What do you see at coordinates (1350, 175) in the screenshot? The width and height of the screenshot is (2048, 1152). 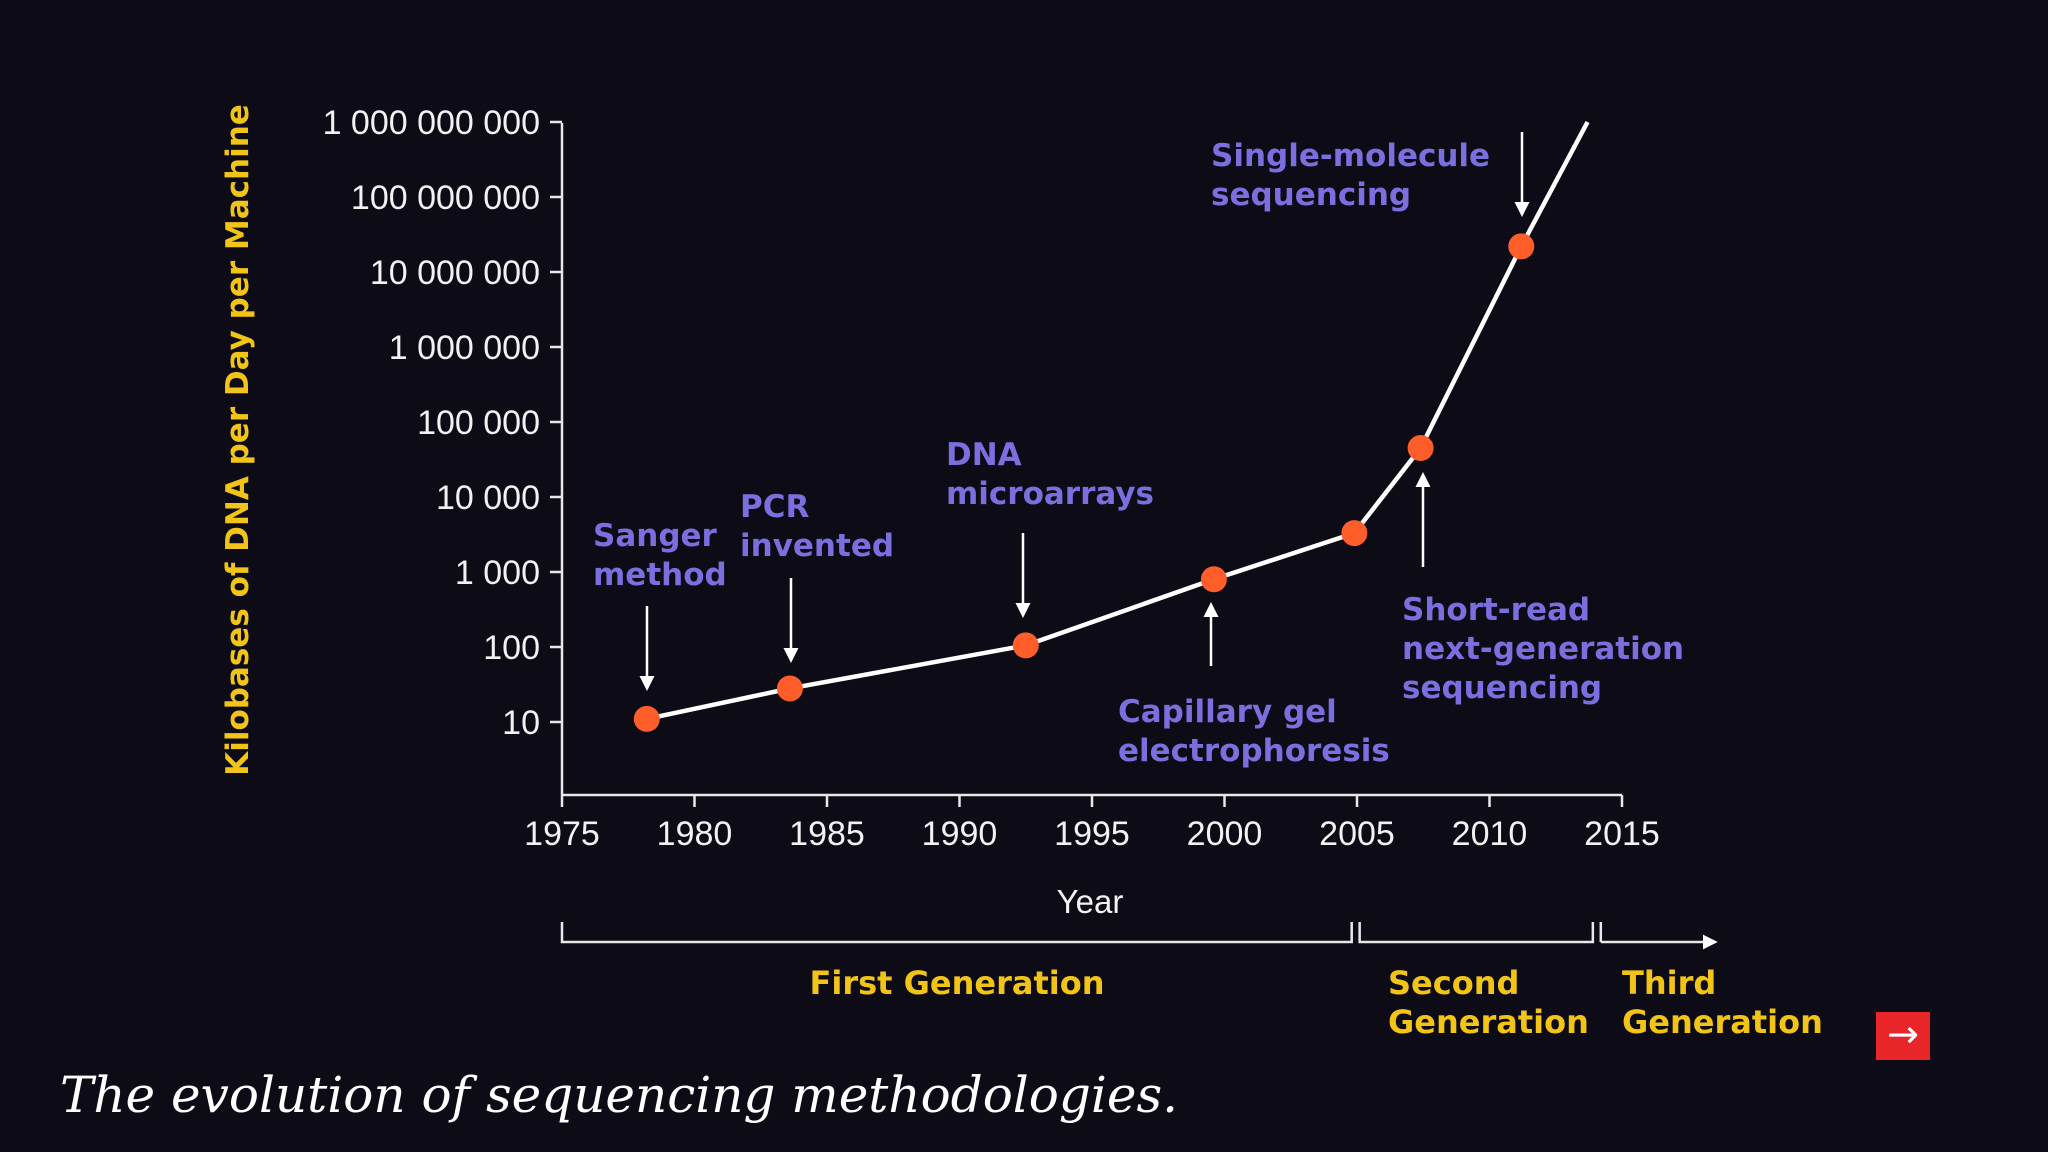 I see `annotation-single-molecule: Single-molecule sequencing` at bounding box center [1350, 175].